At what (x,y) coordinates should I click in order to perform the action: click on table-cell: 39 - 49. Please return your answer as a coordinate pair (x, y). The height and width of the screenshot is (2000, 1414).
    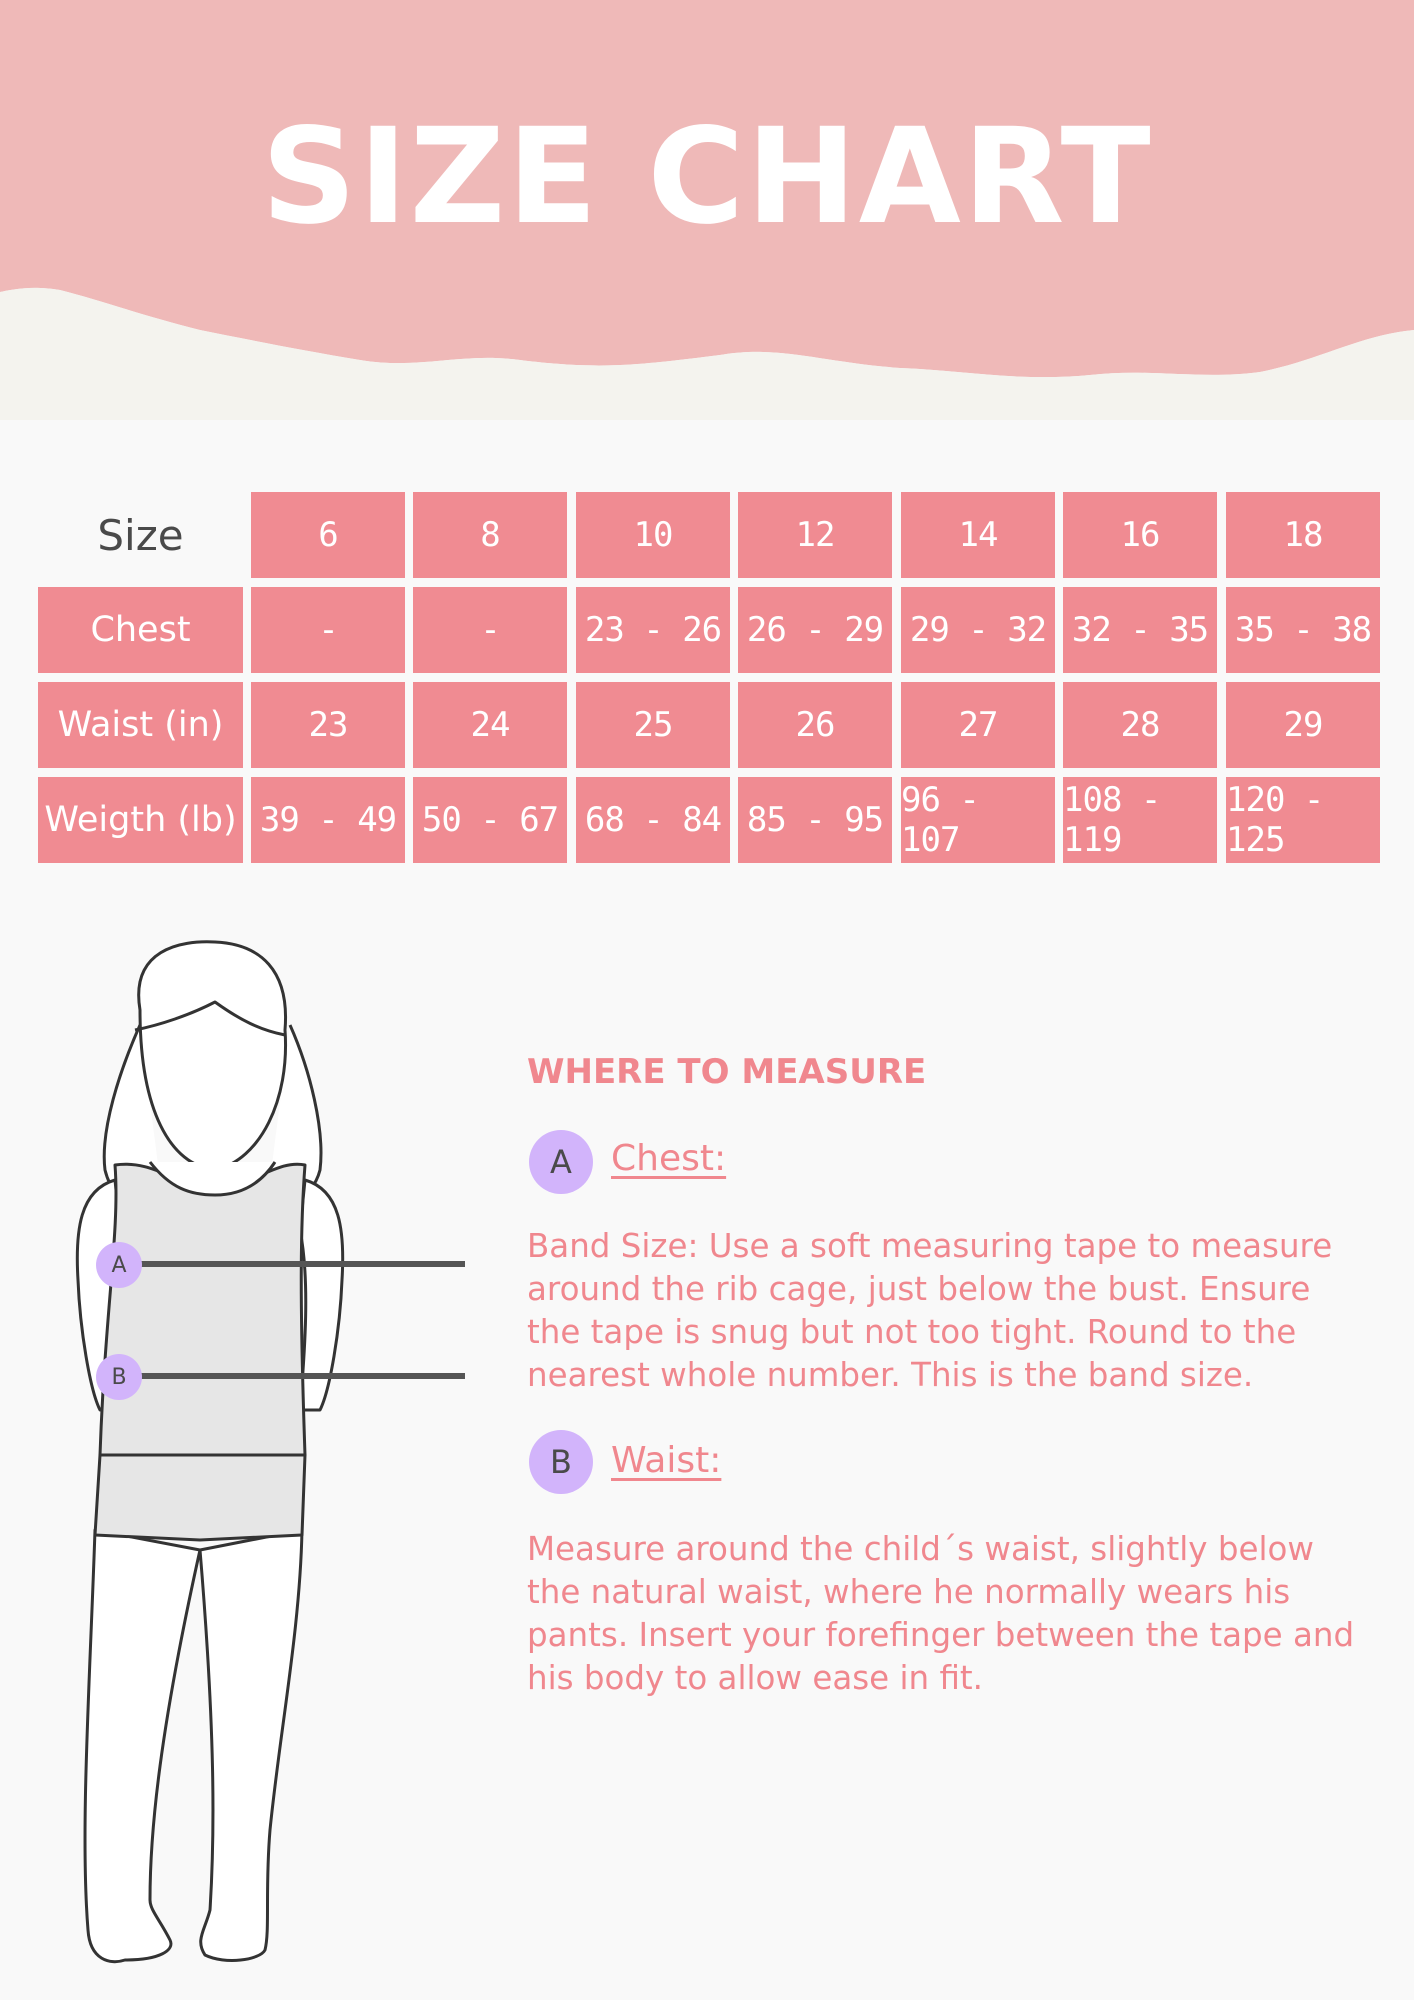
    Looking at the image, I should click on (328, 820).